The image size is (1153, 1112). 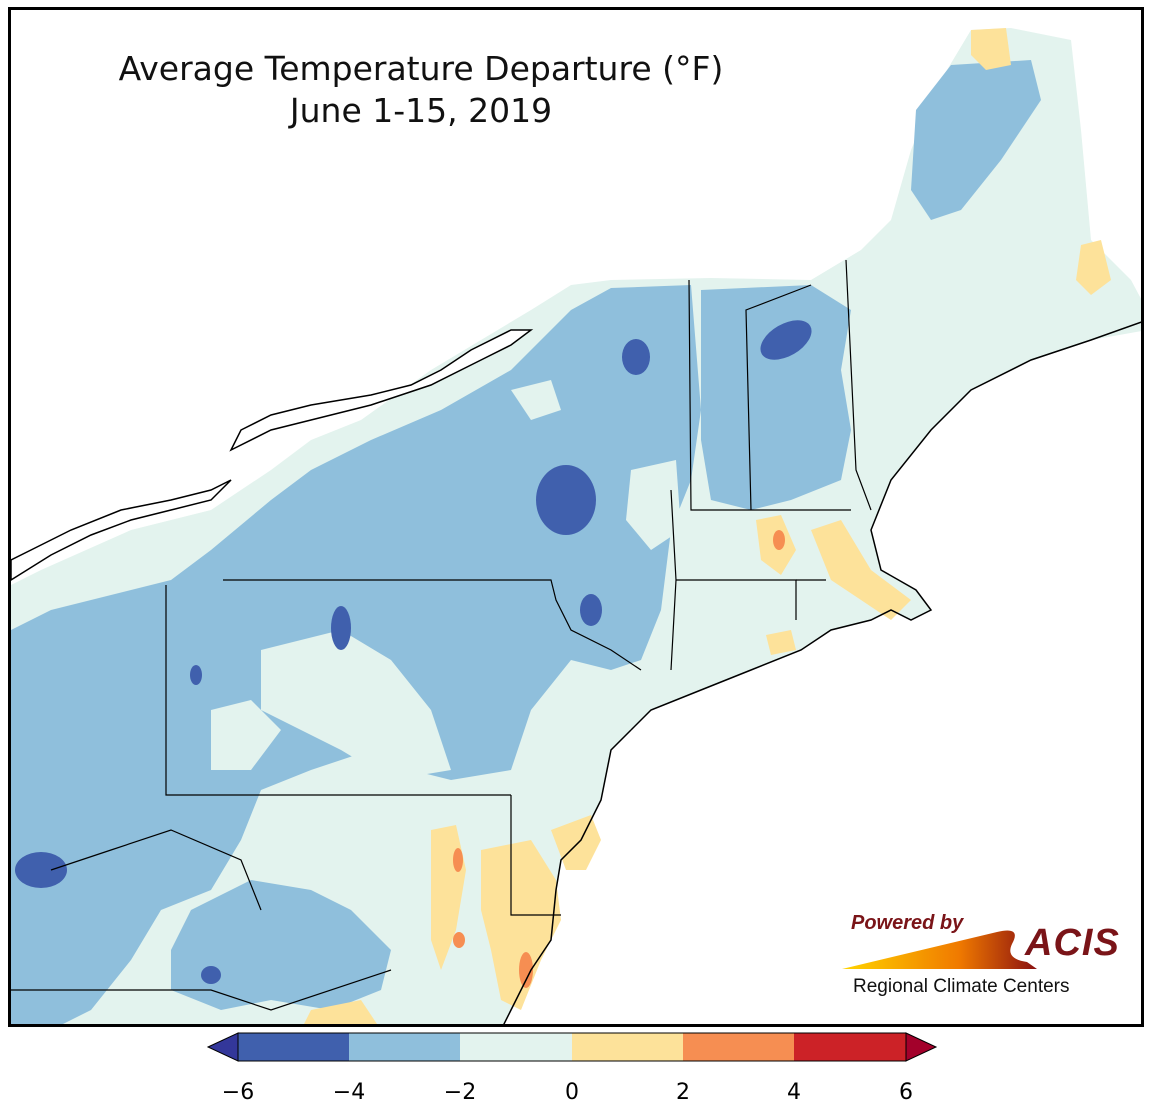 What do you see at coordinates (196, 675) in the screenshot?
I see `cold-blob-pa2` at bounding box center [196, 675].